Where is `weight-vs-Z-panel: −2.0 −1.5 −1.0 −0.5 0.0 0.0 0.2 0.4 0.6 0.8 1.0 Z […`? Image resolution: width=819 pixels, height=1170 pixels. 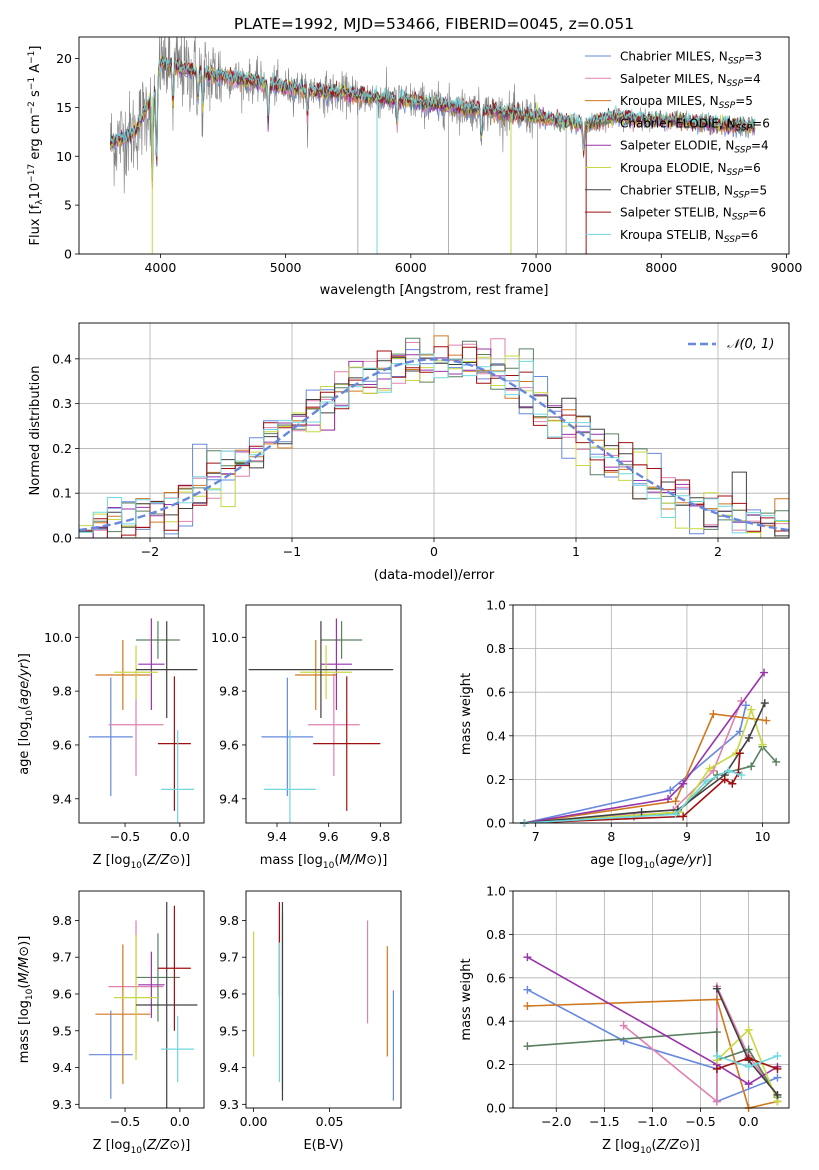 weight-vs-Z-panel: −2.0 −1.5 −1.0 −0.5 0.0 0.0 0.2 0.4 0.6 0.8 1.0 Z [… is located at coordinates (624, 1020).